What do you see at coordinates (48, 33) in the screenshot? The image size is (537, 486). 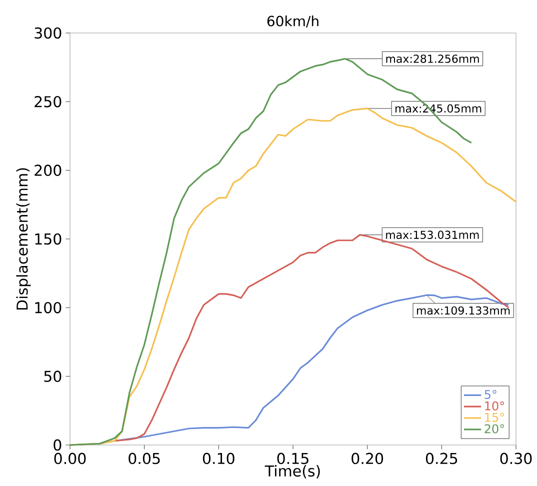 I see `y-tick-label: 300` at bounding box center [48, 33].